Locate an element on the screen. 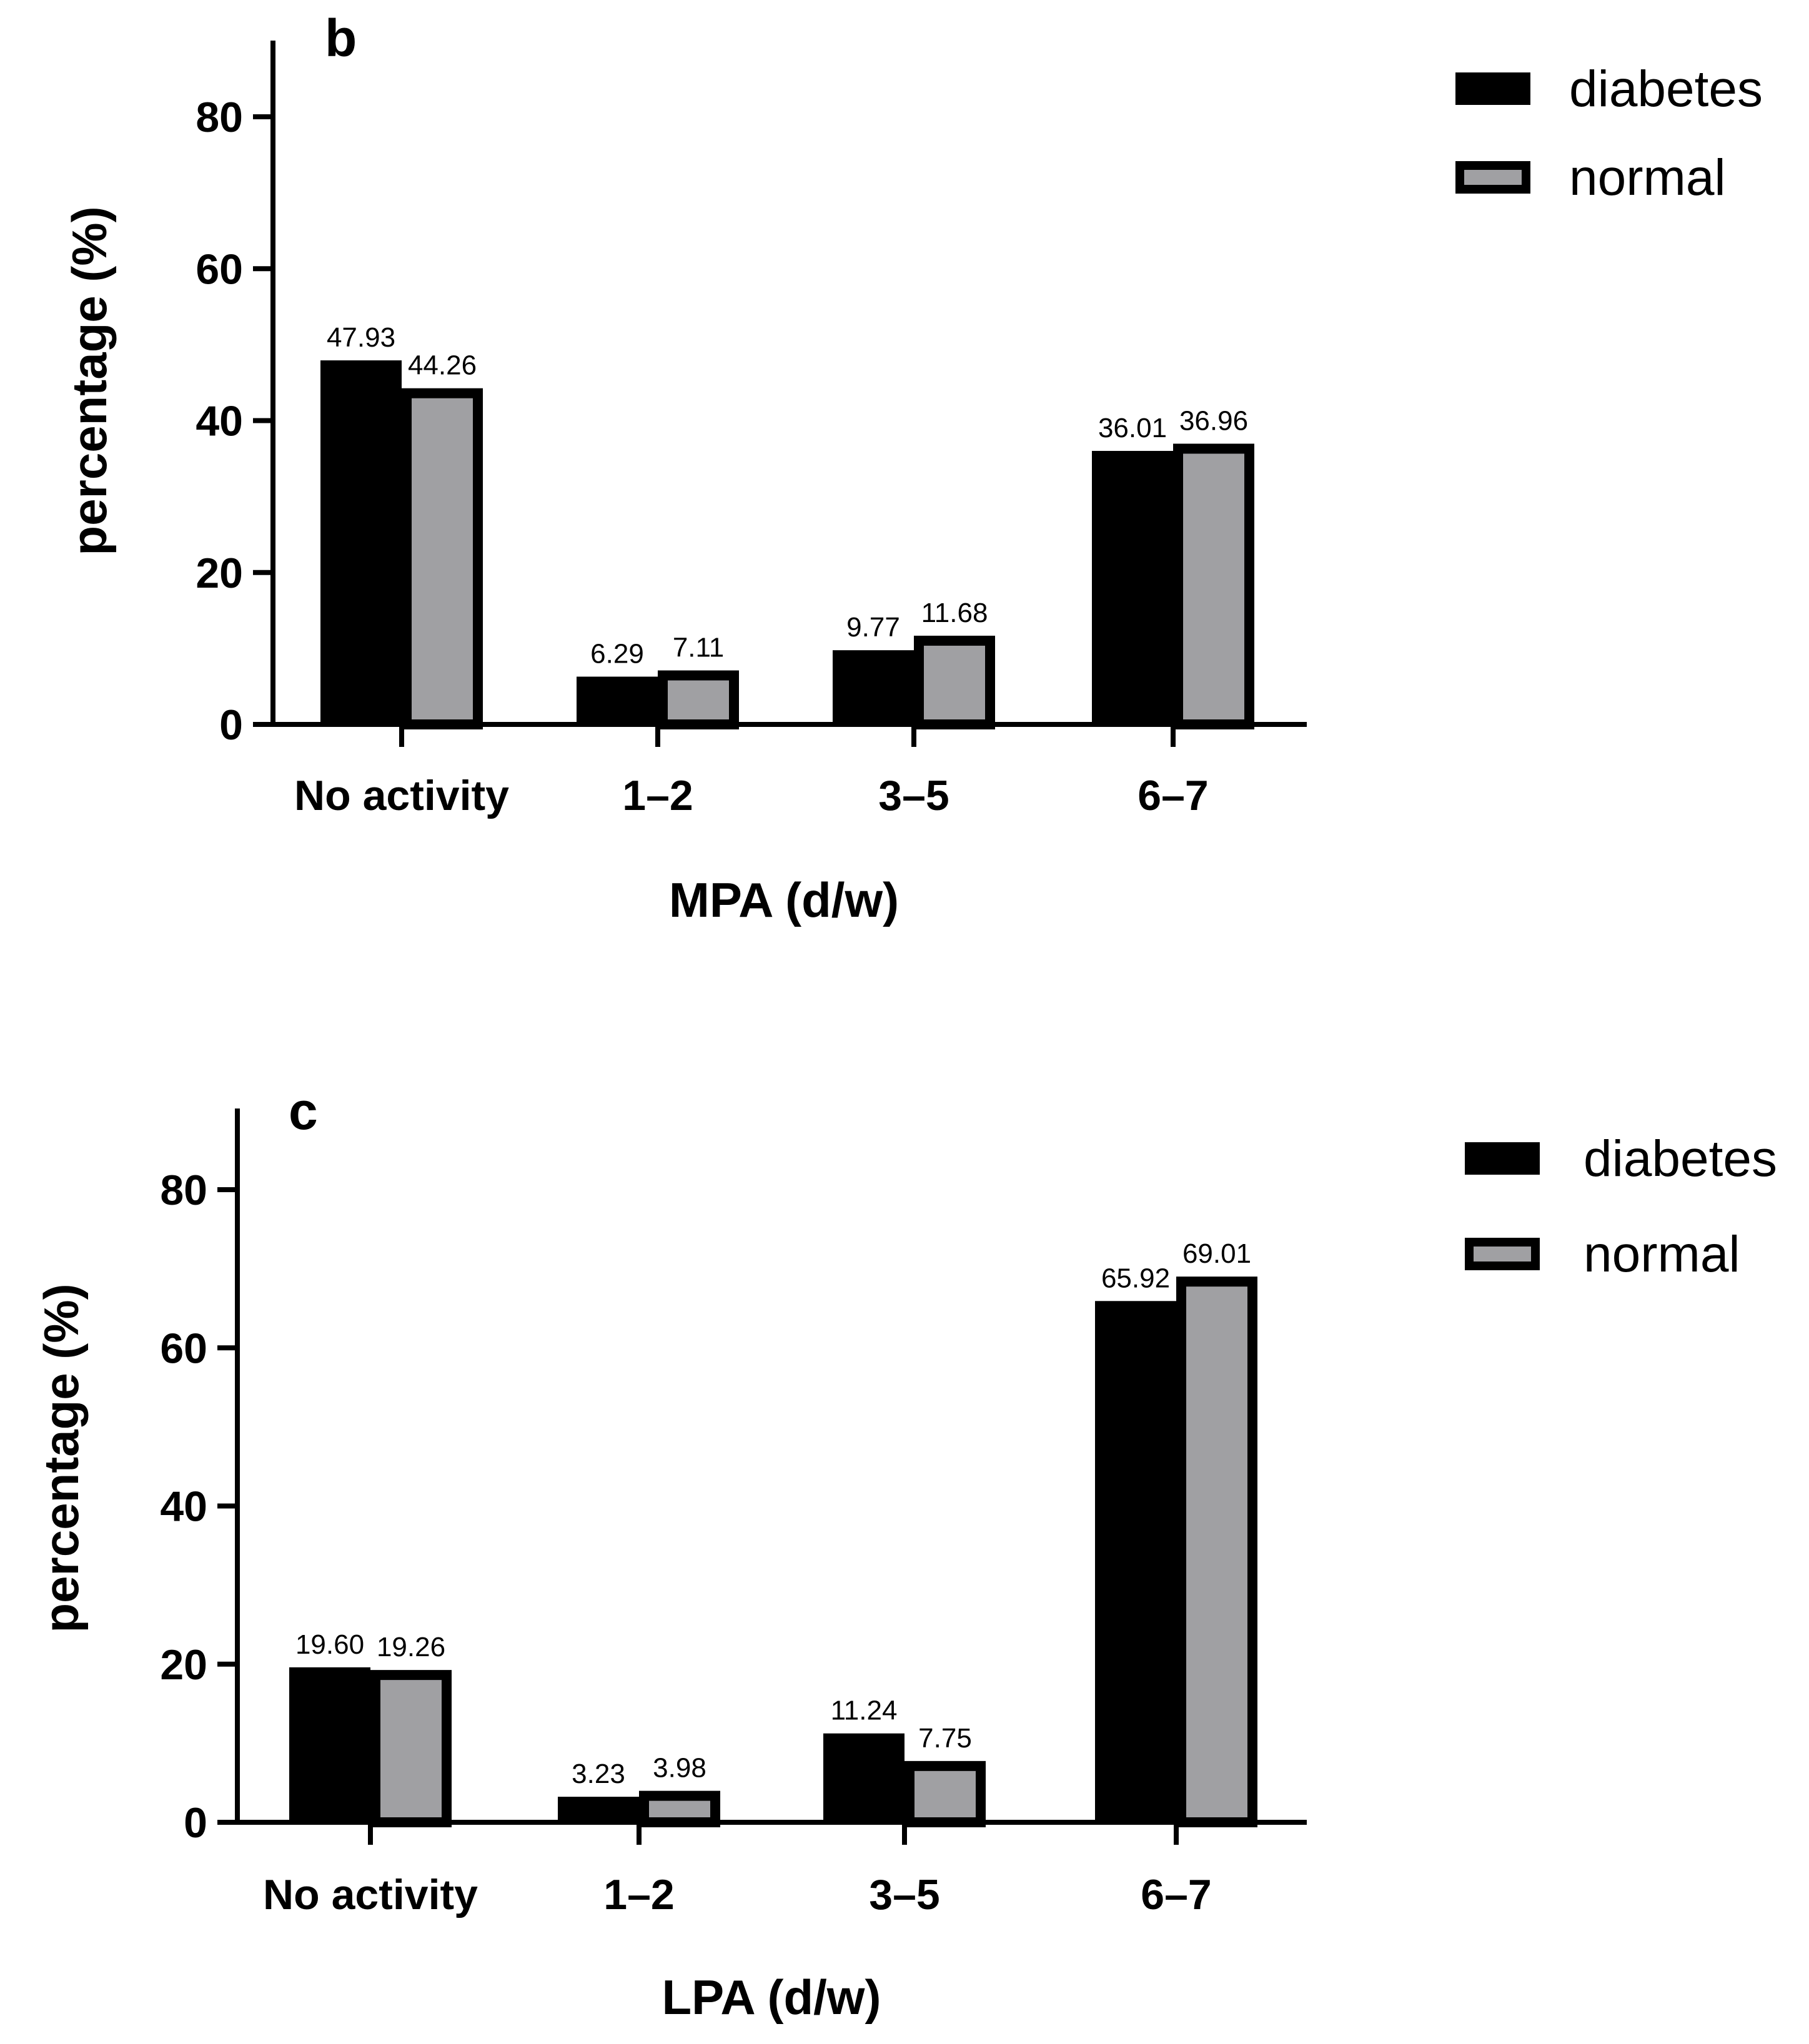 This screenshot has height=2044, width=1809. panel-letter: b is located at coordinates (341, 38).